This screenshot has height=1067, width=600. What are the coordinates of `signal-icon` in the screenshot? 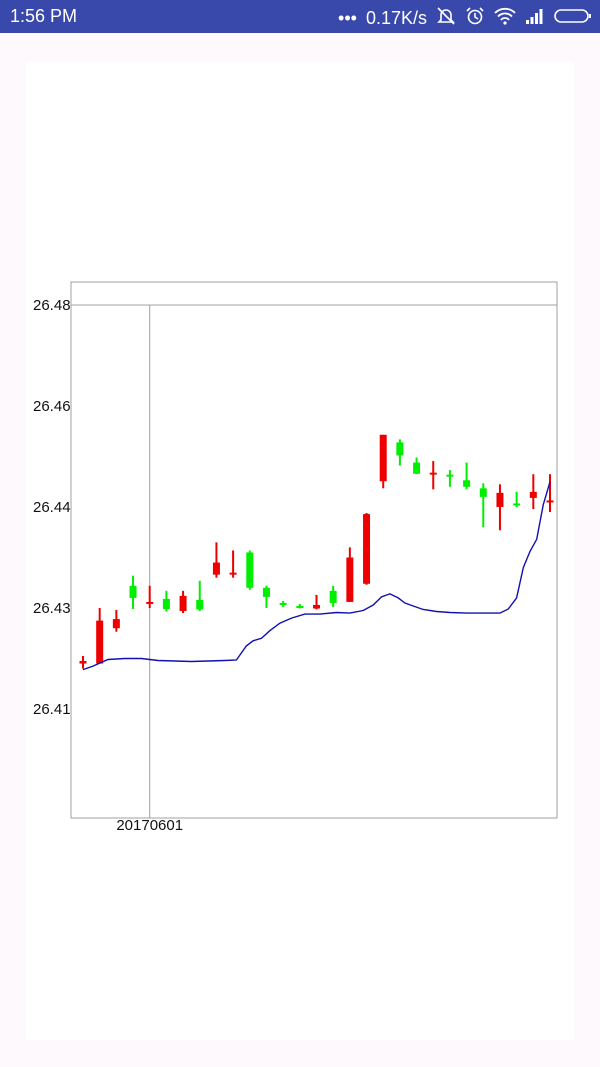 It's located at (535, 18).